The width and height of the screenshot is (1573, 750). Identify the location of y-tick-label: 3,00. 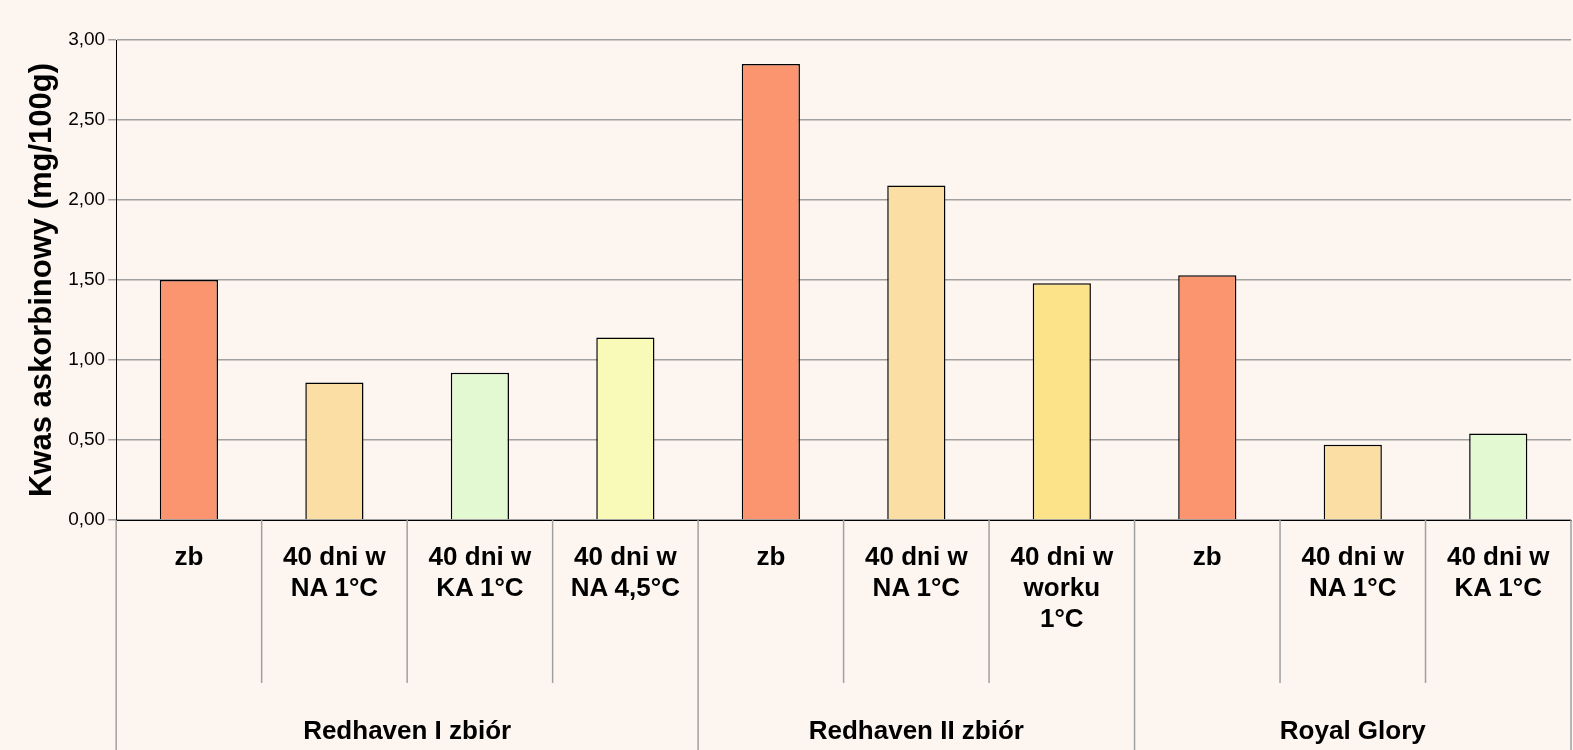
(87, 39).